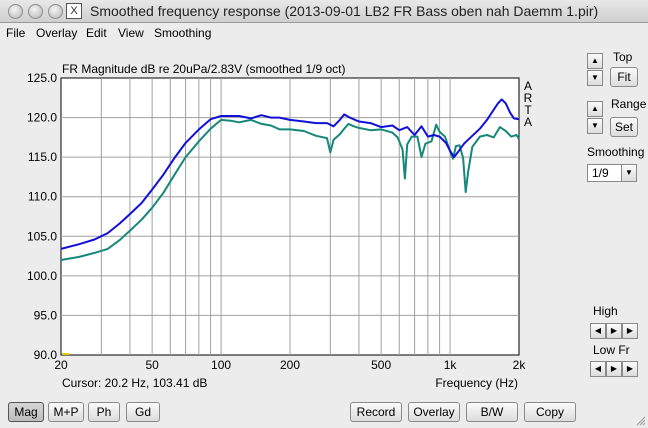 This screenshot has height=428, width=648. What do you see at coordinates (624, 77) in the screenshot?
I see `fit-button: Fit` at bounding box center [624, 77].